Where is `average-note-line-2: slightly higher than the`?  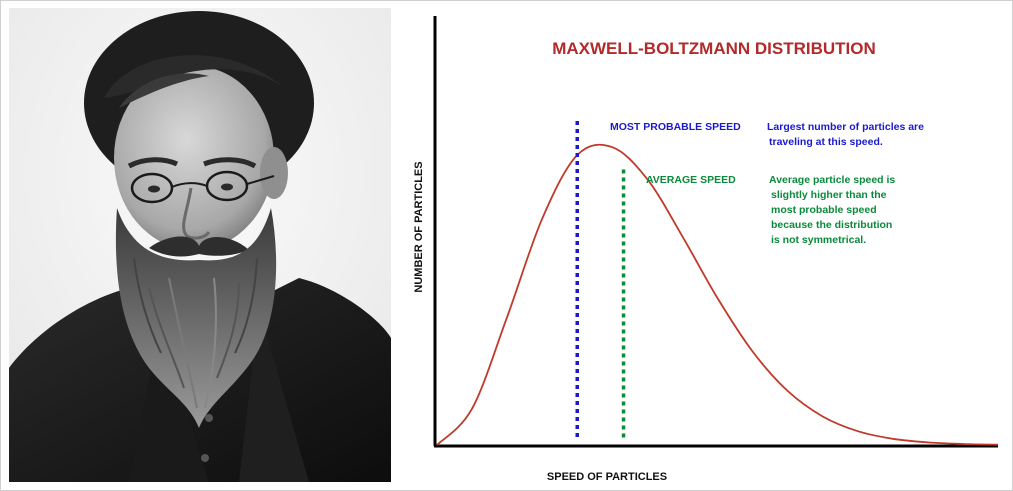 average-note-line-2: slightly higher than the is located at coordinates (829, 195).